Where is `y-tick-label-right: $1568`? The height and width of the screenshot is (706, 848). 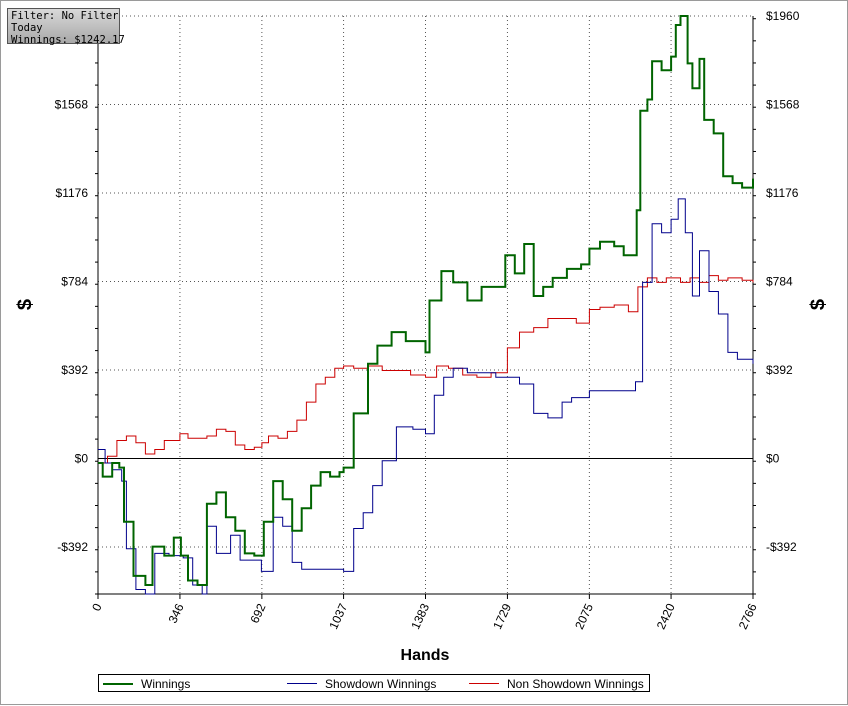
y-tick-label-right: $1568 is located at coordinates (783, 105).